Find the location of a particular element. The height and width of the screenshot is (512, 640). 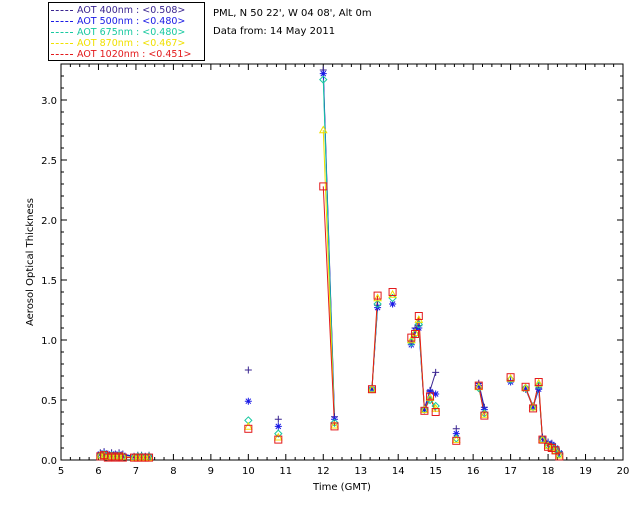

legend-item-1020nm: AOT 1020nm : <0.451> is located at coordinates (121, 54).